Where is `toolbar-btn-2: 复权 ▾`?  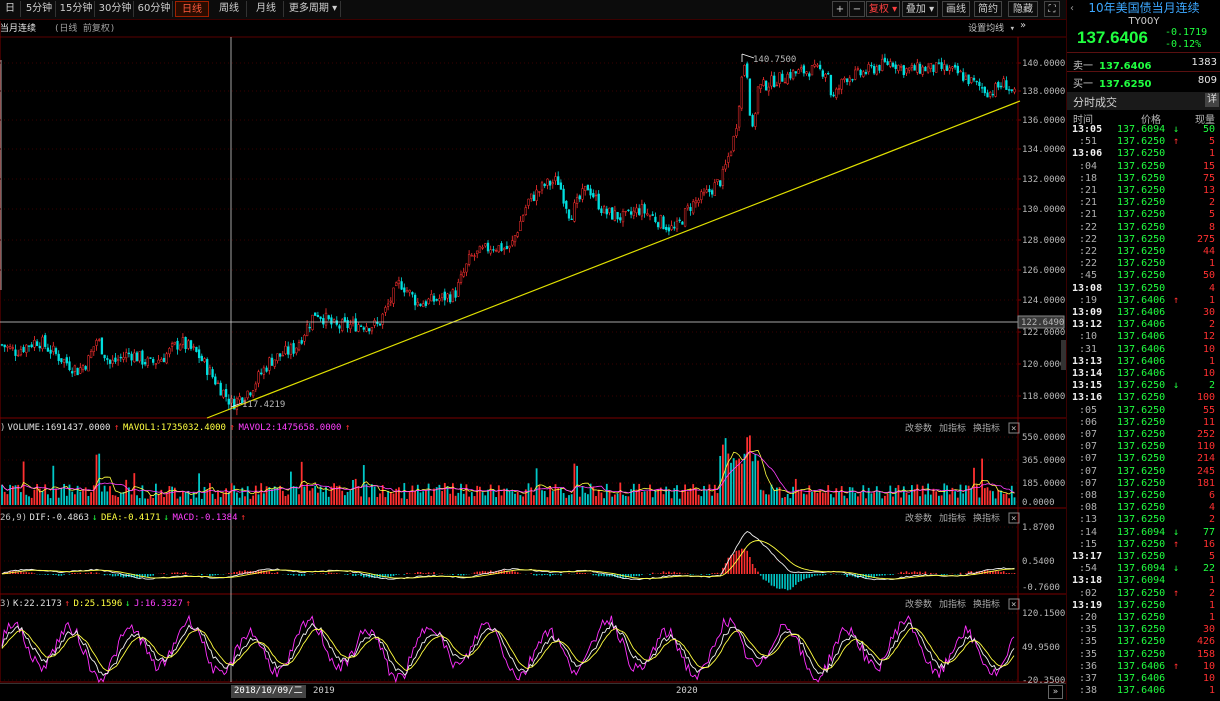 toolbar-btn-2: 复权 ▾ is located at coordinates (883, 9).